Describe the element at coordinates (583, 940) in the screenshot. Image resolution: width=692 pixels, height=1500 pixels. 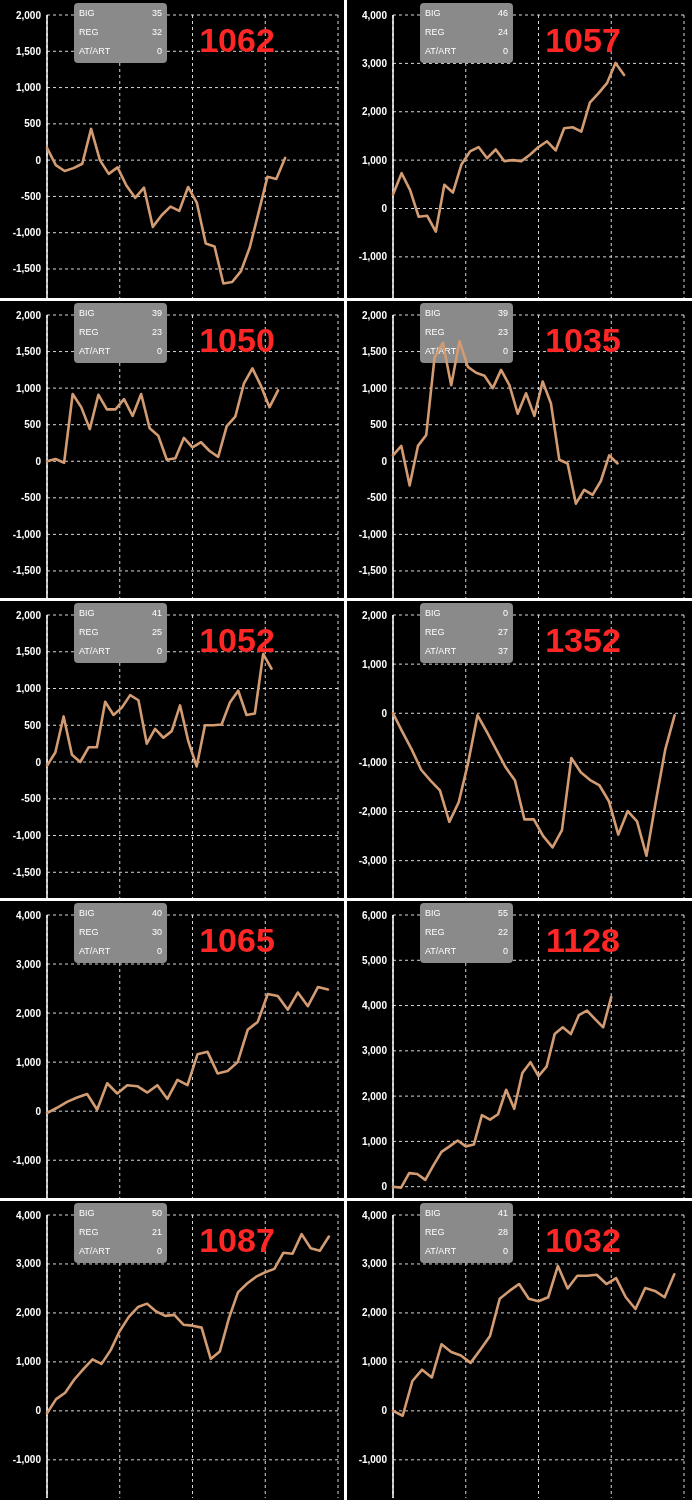
I see `chart-title: 1128` at that location.